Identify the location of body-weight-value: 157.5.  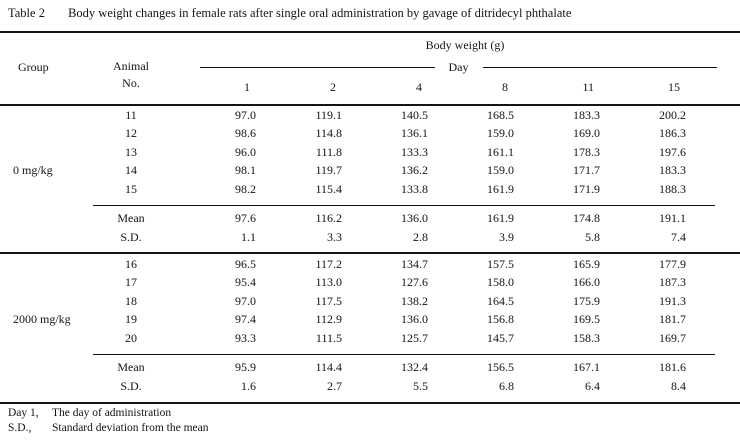
(500, 263).